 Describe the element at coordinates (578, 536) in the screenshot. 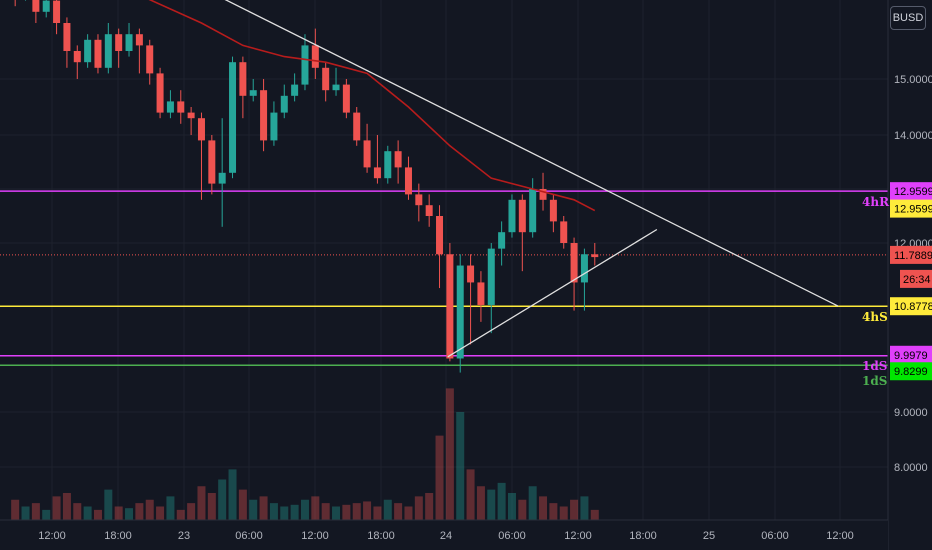

I see `time-tick-label: 12:00` at that location.